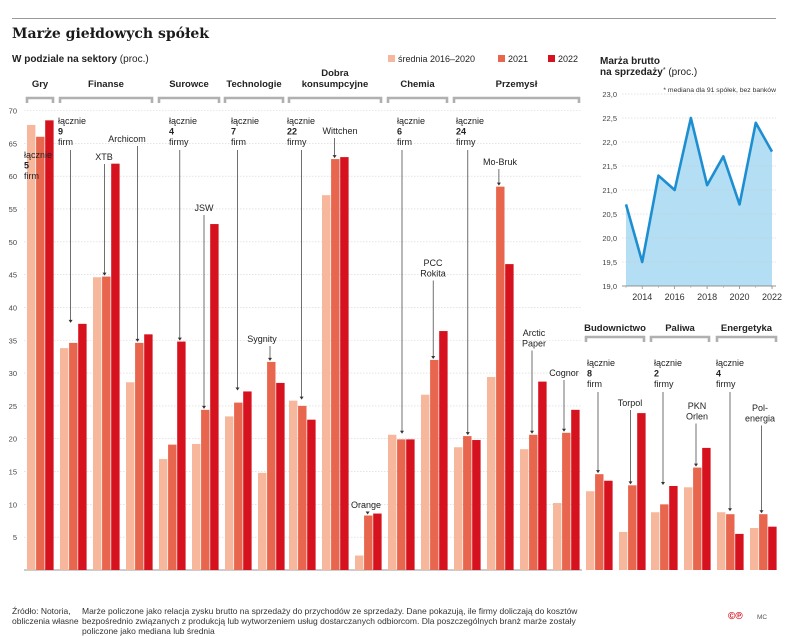 This screenshot has height=636, width=788. I want to click on company-label-line: Archicom, so click(127, 139).